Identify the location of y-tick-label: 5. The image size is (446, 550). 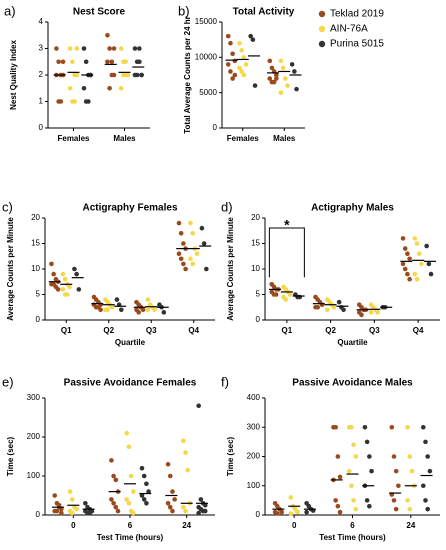
(38, 294).